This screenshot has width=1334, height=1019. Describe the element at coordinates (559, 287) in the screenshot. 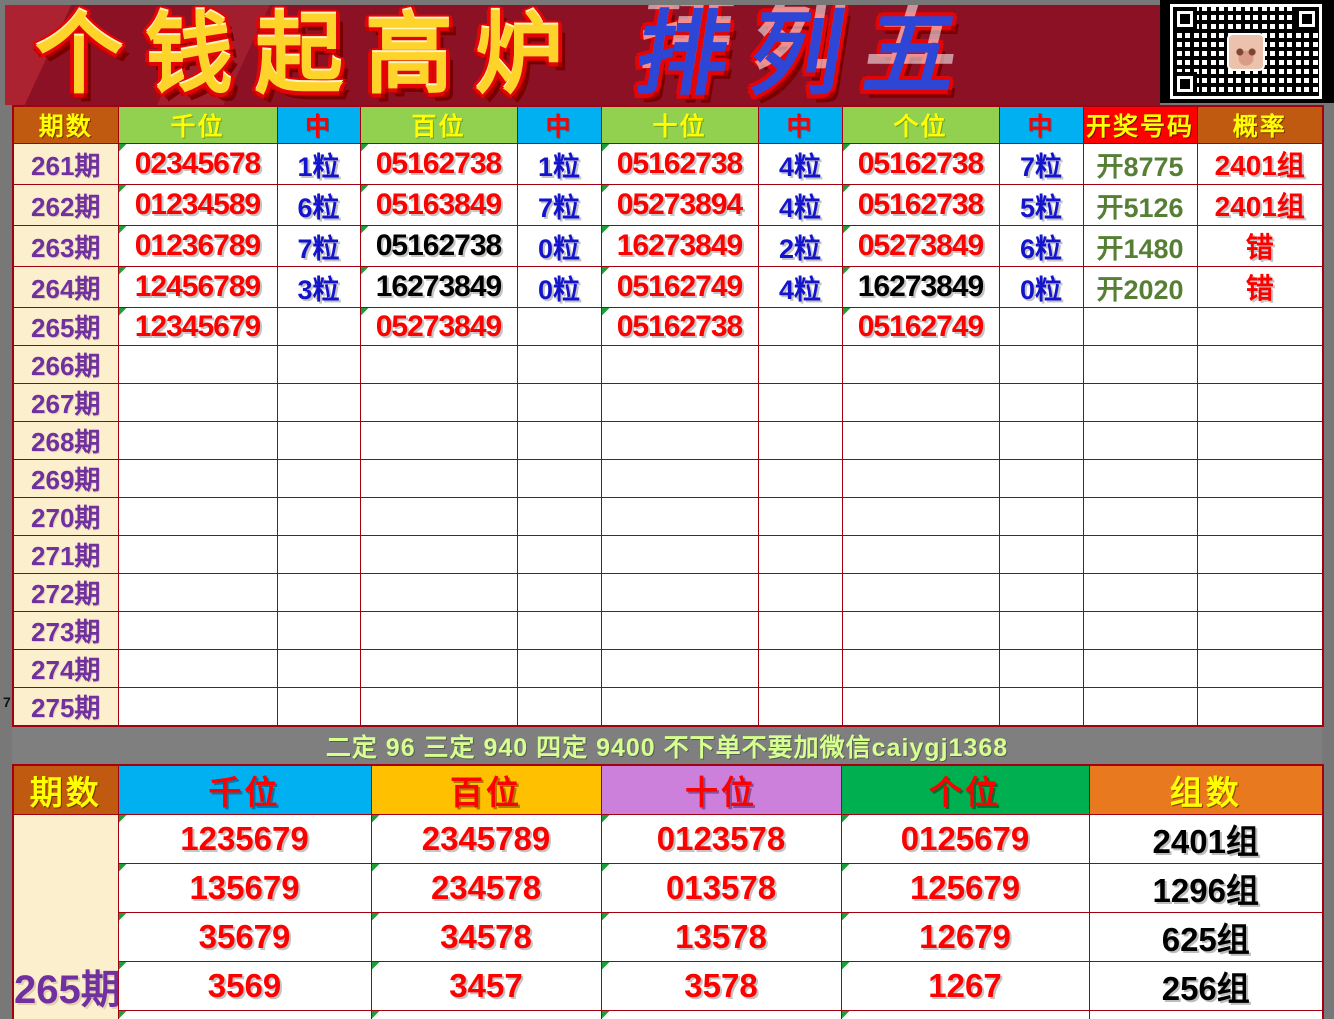

I see `hundreds-hit-cell: 0粒` at that location.